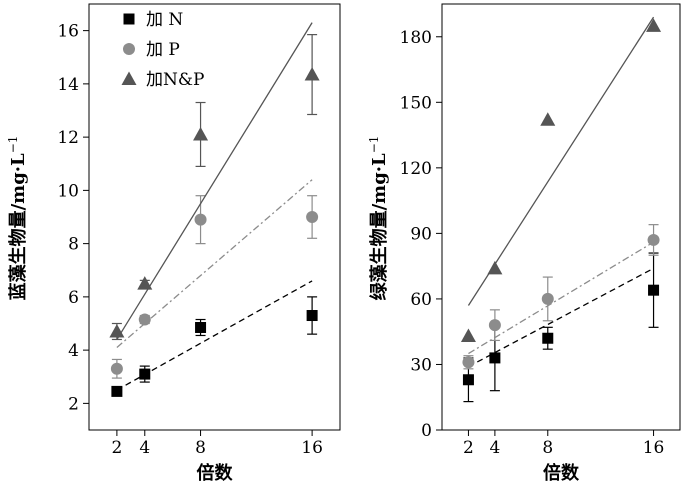 The image size is (700, 490). What do you see at coordinates (17, 218) in the screenshot?
I see `y-axis-label: 蓝藻生物量/mg·L−1` at bounding box center [17, 218].